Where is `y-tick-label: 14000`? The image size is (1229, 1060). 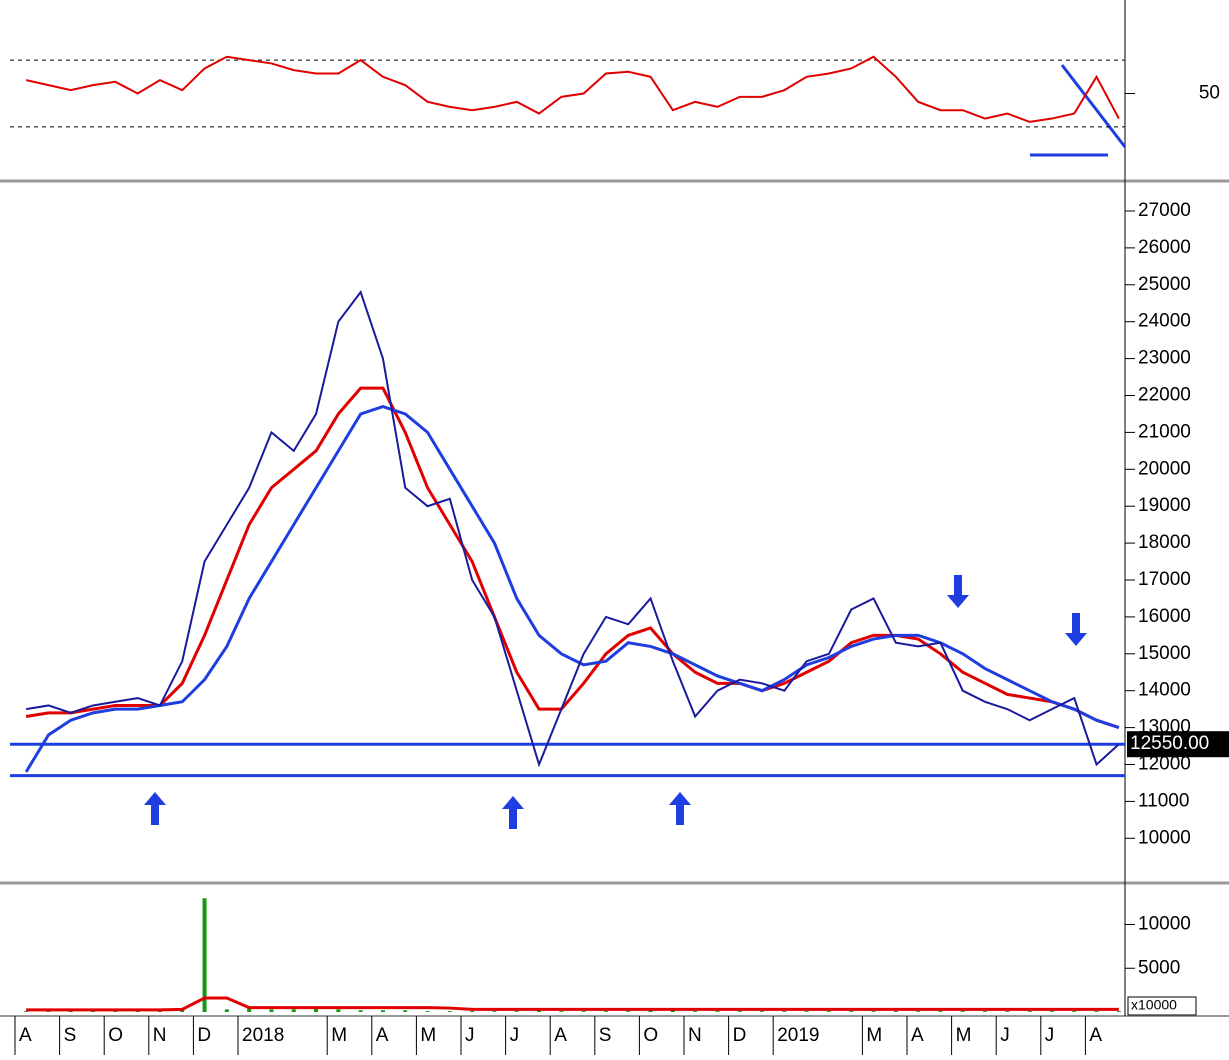
y-tick-label: 14000 is located at coordinates (1164, 690).